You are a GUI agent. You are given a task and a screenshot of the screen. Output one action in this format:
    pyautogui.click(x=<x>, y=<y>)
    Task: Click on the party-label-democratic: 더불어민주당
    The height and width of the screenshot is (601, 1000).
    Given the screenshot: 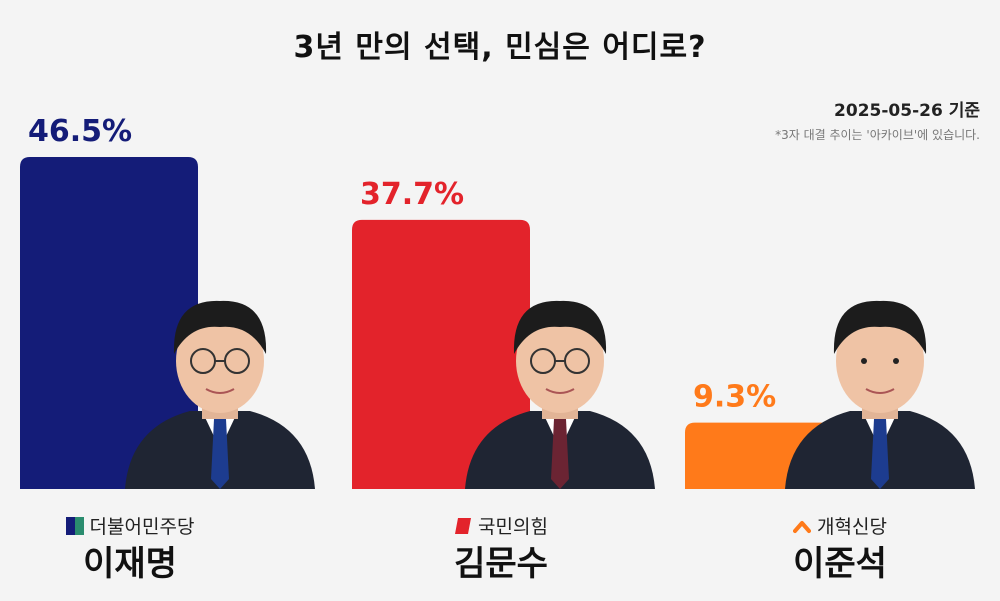 What is the action you would take?
    pyautogui.click(x=140, y=525)
    